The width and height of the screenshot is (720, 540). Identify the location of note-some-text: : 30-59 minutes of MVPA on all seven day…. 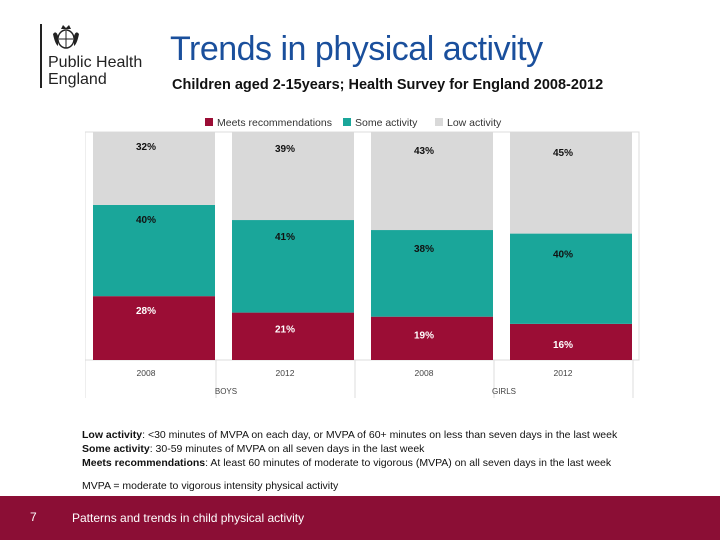
(287, 449).